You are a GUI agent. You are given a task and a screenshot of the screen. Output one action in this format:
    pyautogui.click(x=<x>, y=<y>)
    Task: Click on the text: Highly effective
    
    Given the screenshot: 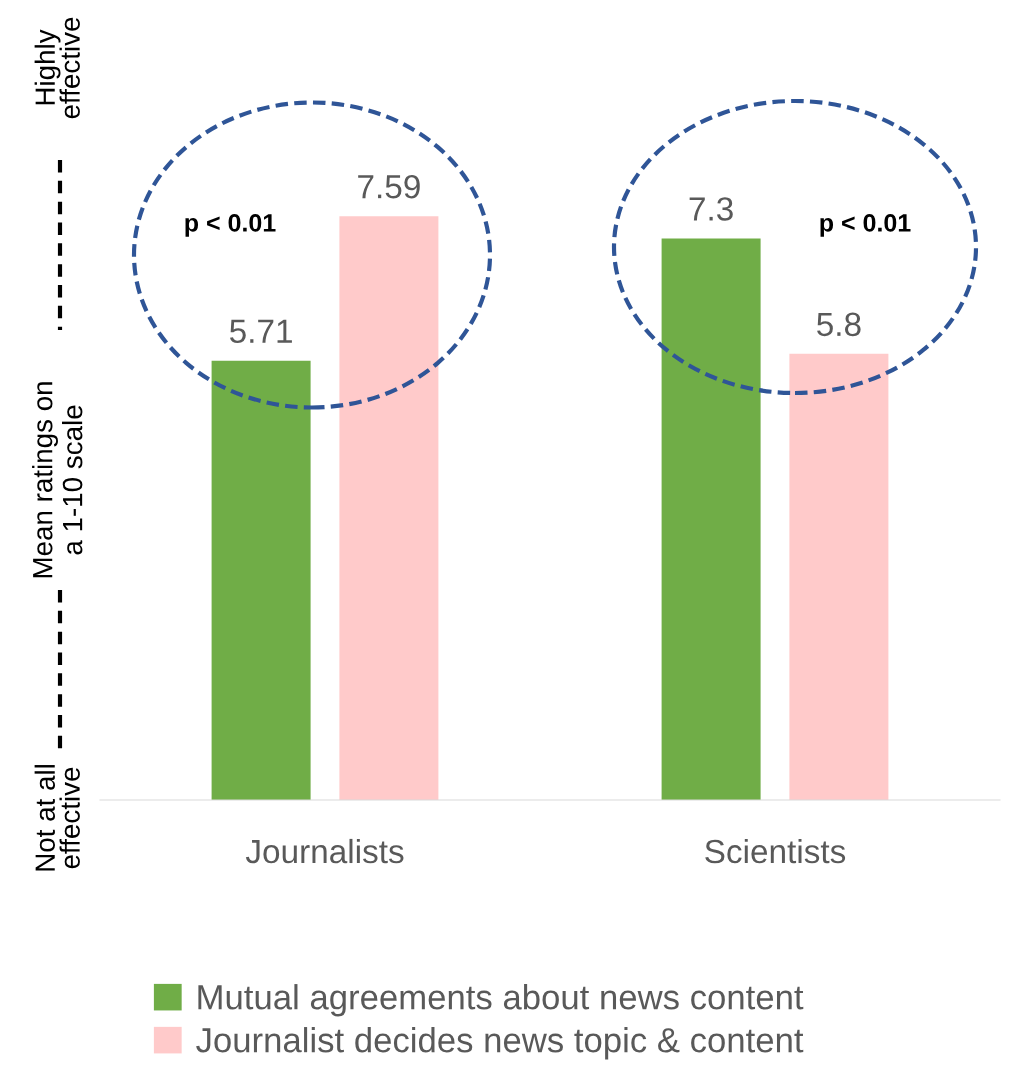 What is the action you would take?
    pyautogui.click(x=57, y=68)
    